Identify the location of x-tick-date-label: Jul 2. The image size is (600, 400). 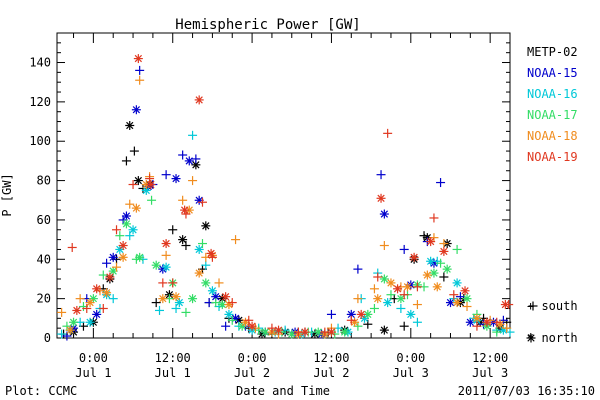
(331, 373).